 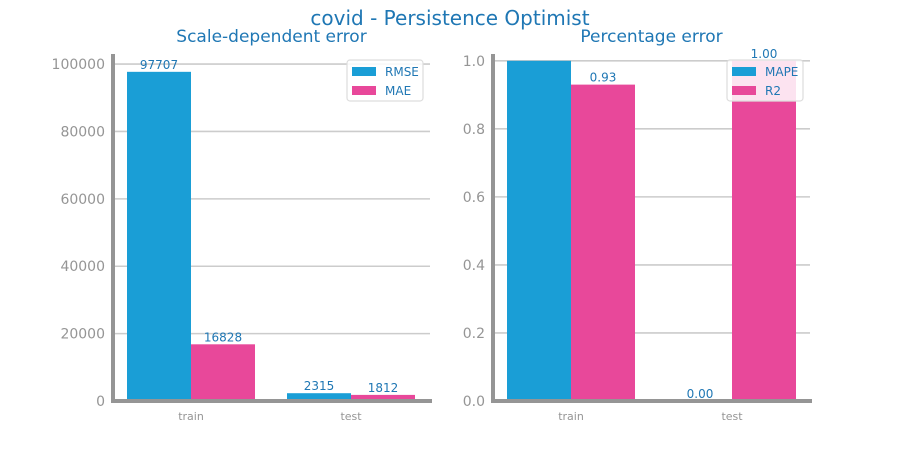 I want to click on legend-label: RMSE, so click(x=402, y=72).